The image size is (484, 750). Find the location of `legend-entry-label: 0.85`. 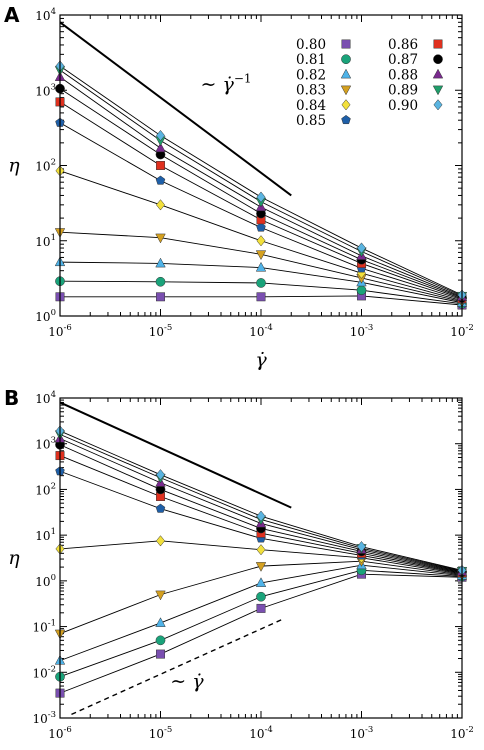

legend-entry-label: 0.85 is located at coordinates (311, 121).